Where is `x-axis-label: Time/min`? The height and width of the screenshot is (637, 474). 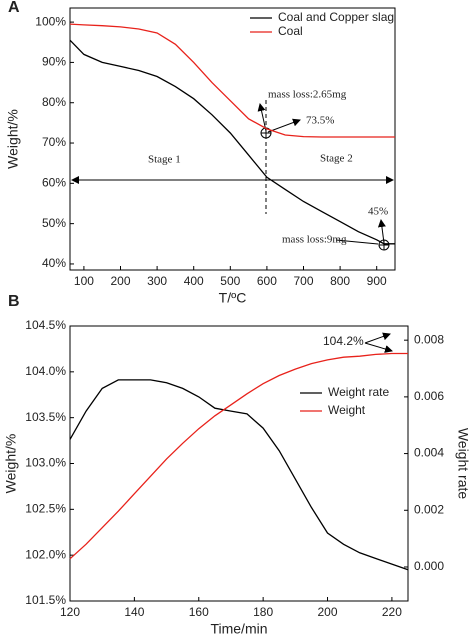
x-axis-label: Time/min is located at coordinates (238, 629).